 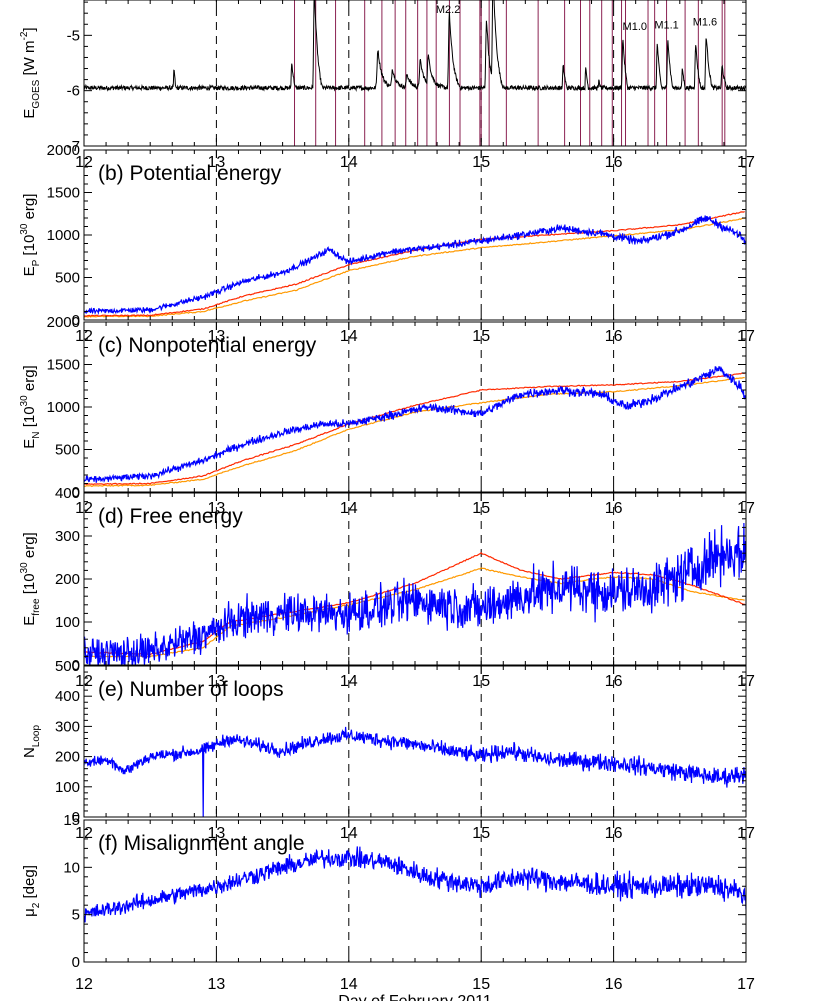 What do you see at coordinates (415, 997) in the screenshot?
I see `x-axis-title: Day of February 2011` at bounding box center [415, 997].